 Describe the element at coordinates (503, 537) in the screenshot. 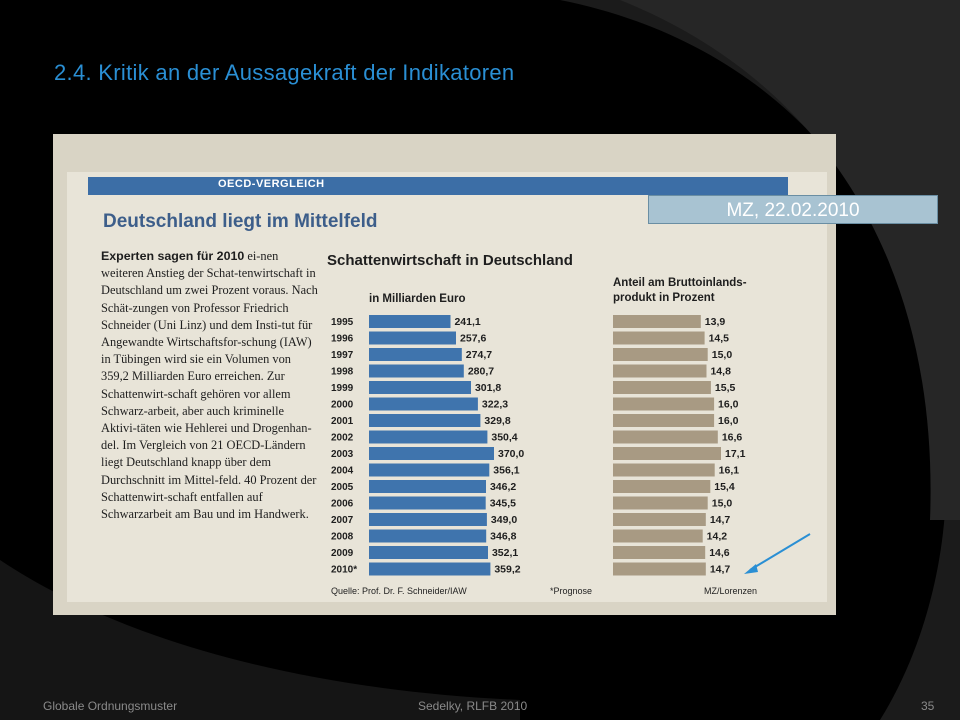

I see `bar-label-billion-euro: 346,8` at that location.